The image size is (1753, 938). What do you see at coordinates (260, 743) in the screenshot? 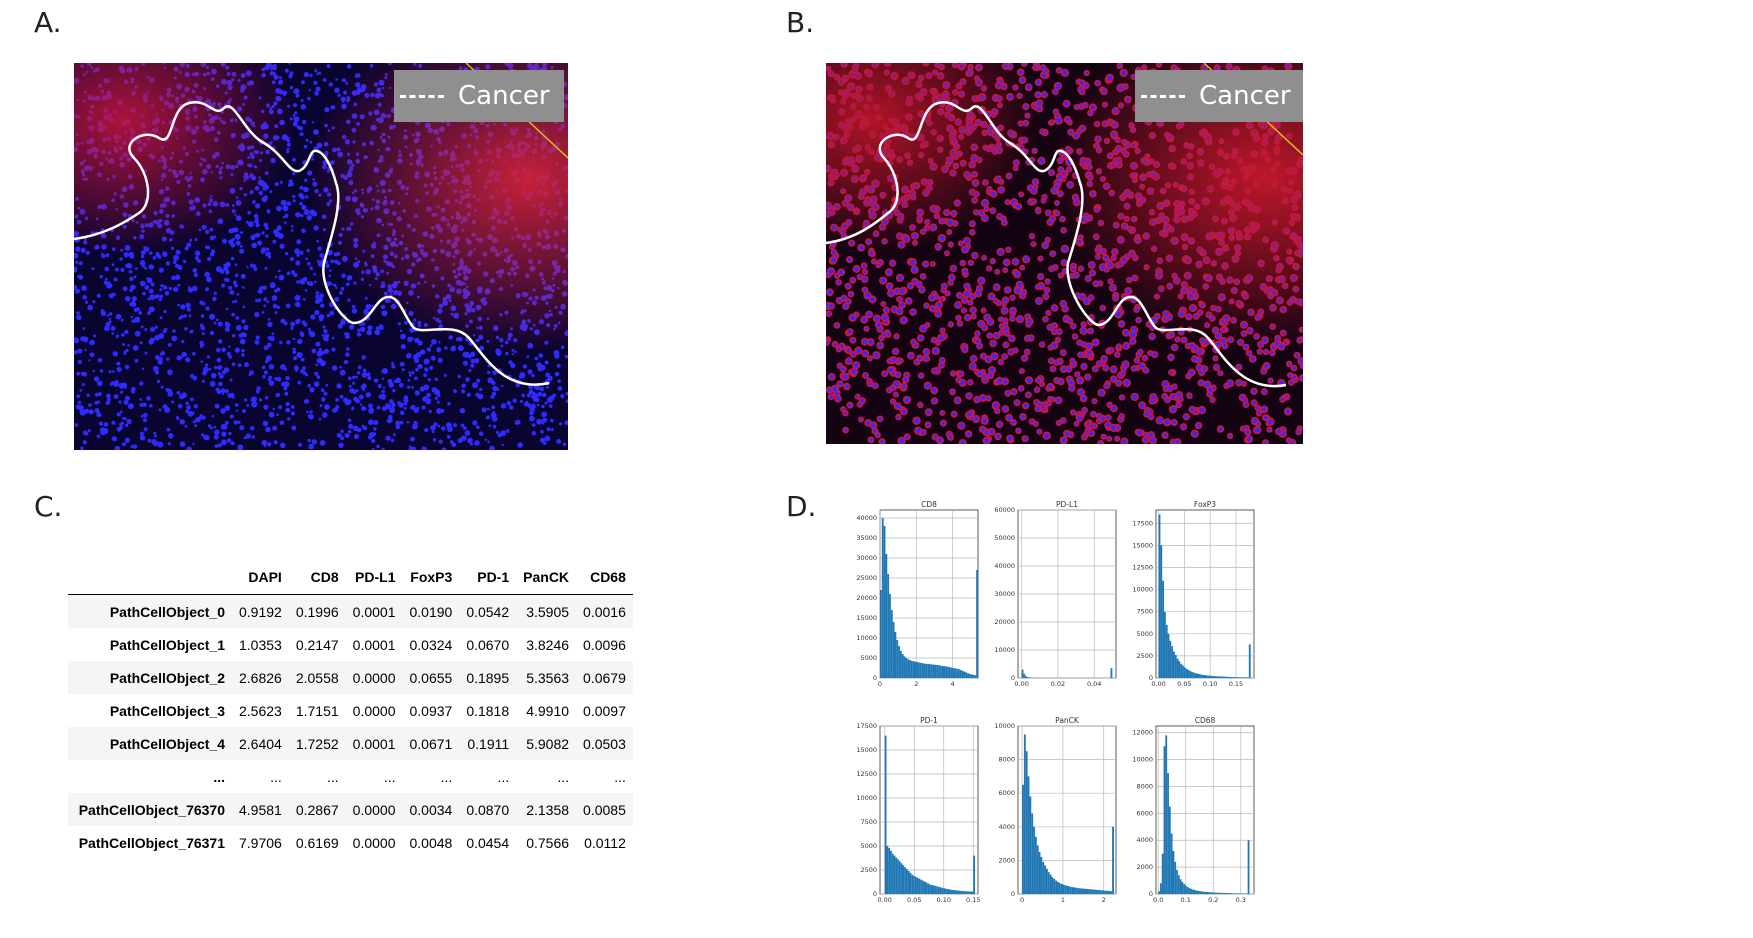
I see `table-cell: 2.6404` at bounding box center [260, 743].